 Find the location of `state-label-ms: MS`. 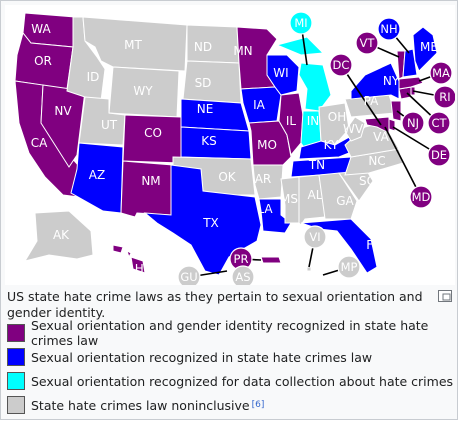

state-label-ms: MS is located at coordinates (289, 199).